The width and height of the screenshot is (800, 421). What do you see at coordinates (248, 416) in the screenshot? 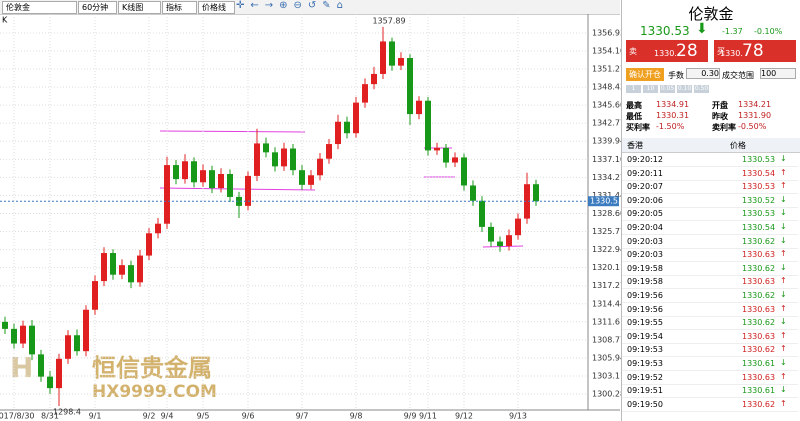
I see `x-tick-label: 9/6` at bounding box center [248, 416].